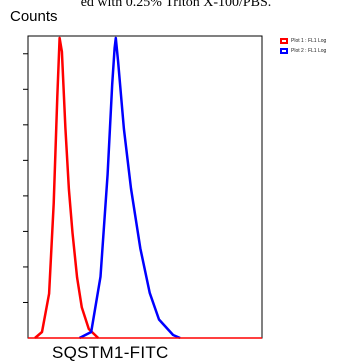  Describe the element at coordinates (110, 352) in the screenshot. I see `x-axis-label: SQSTM1-FITC` at that location.